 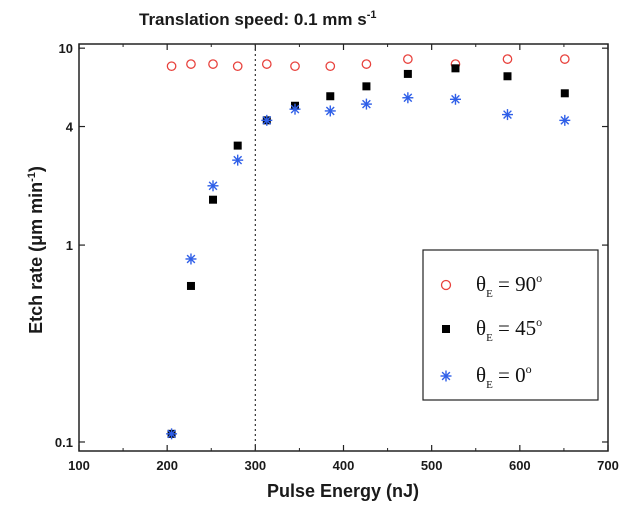 I want to click on y-axis-title-main: Etch rate (μm min, so click(x=36, y=258).